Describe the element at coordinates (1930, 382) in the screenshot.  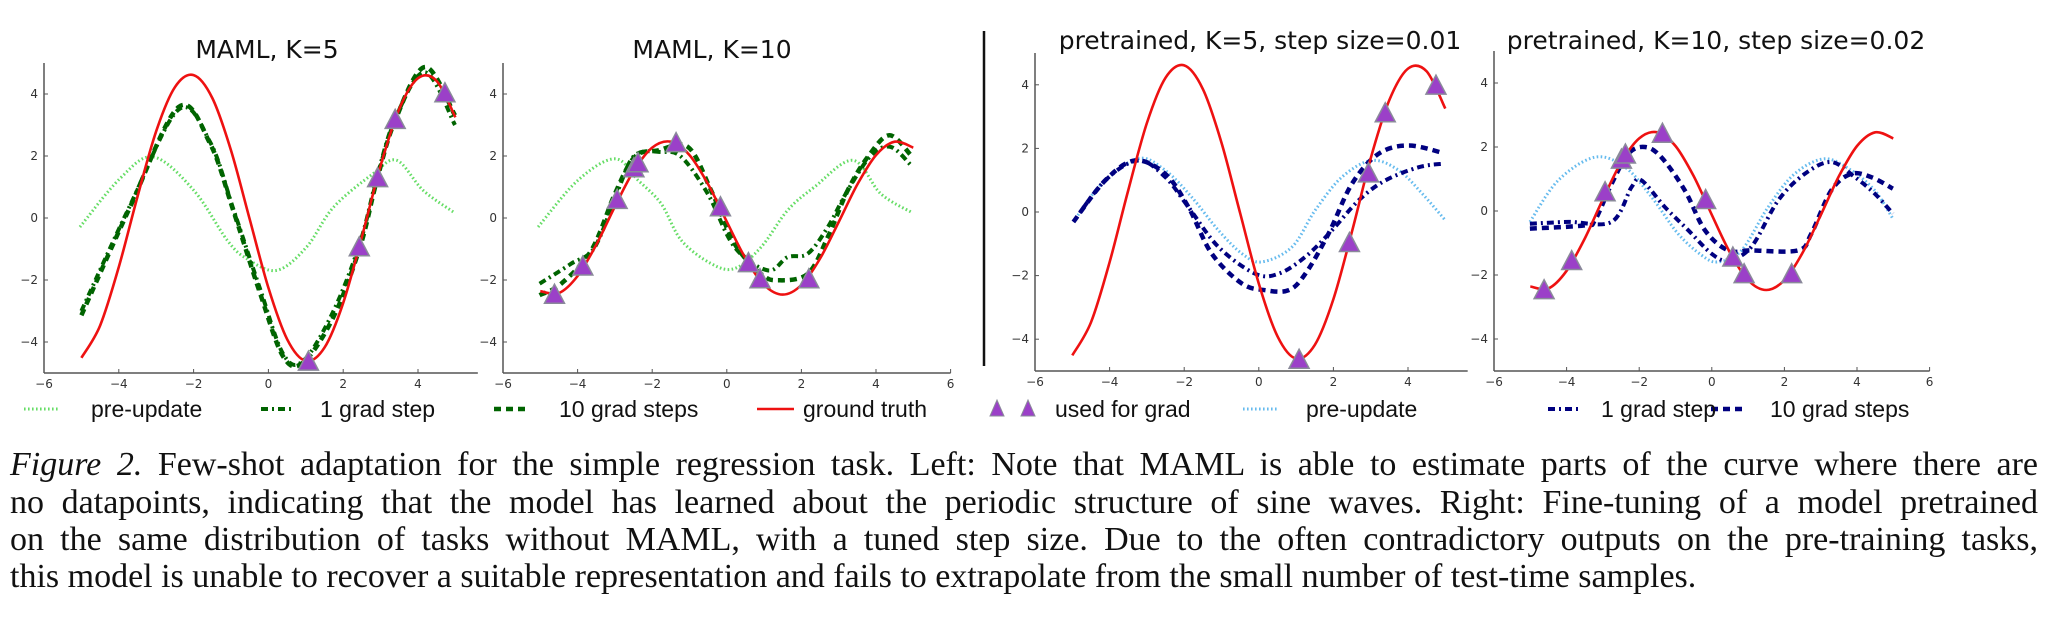
I see `x-tick-label: 6` at that location.